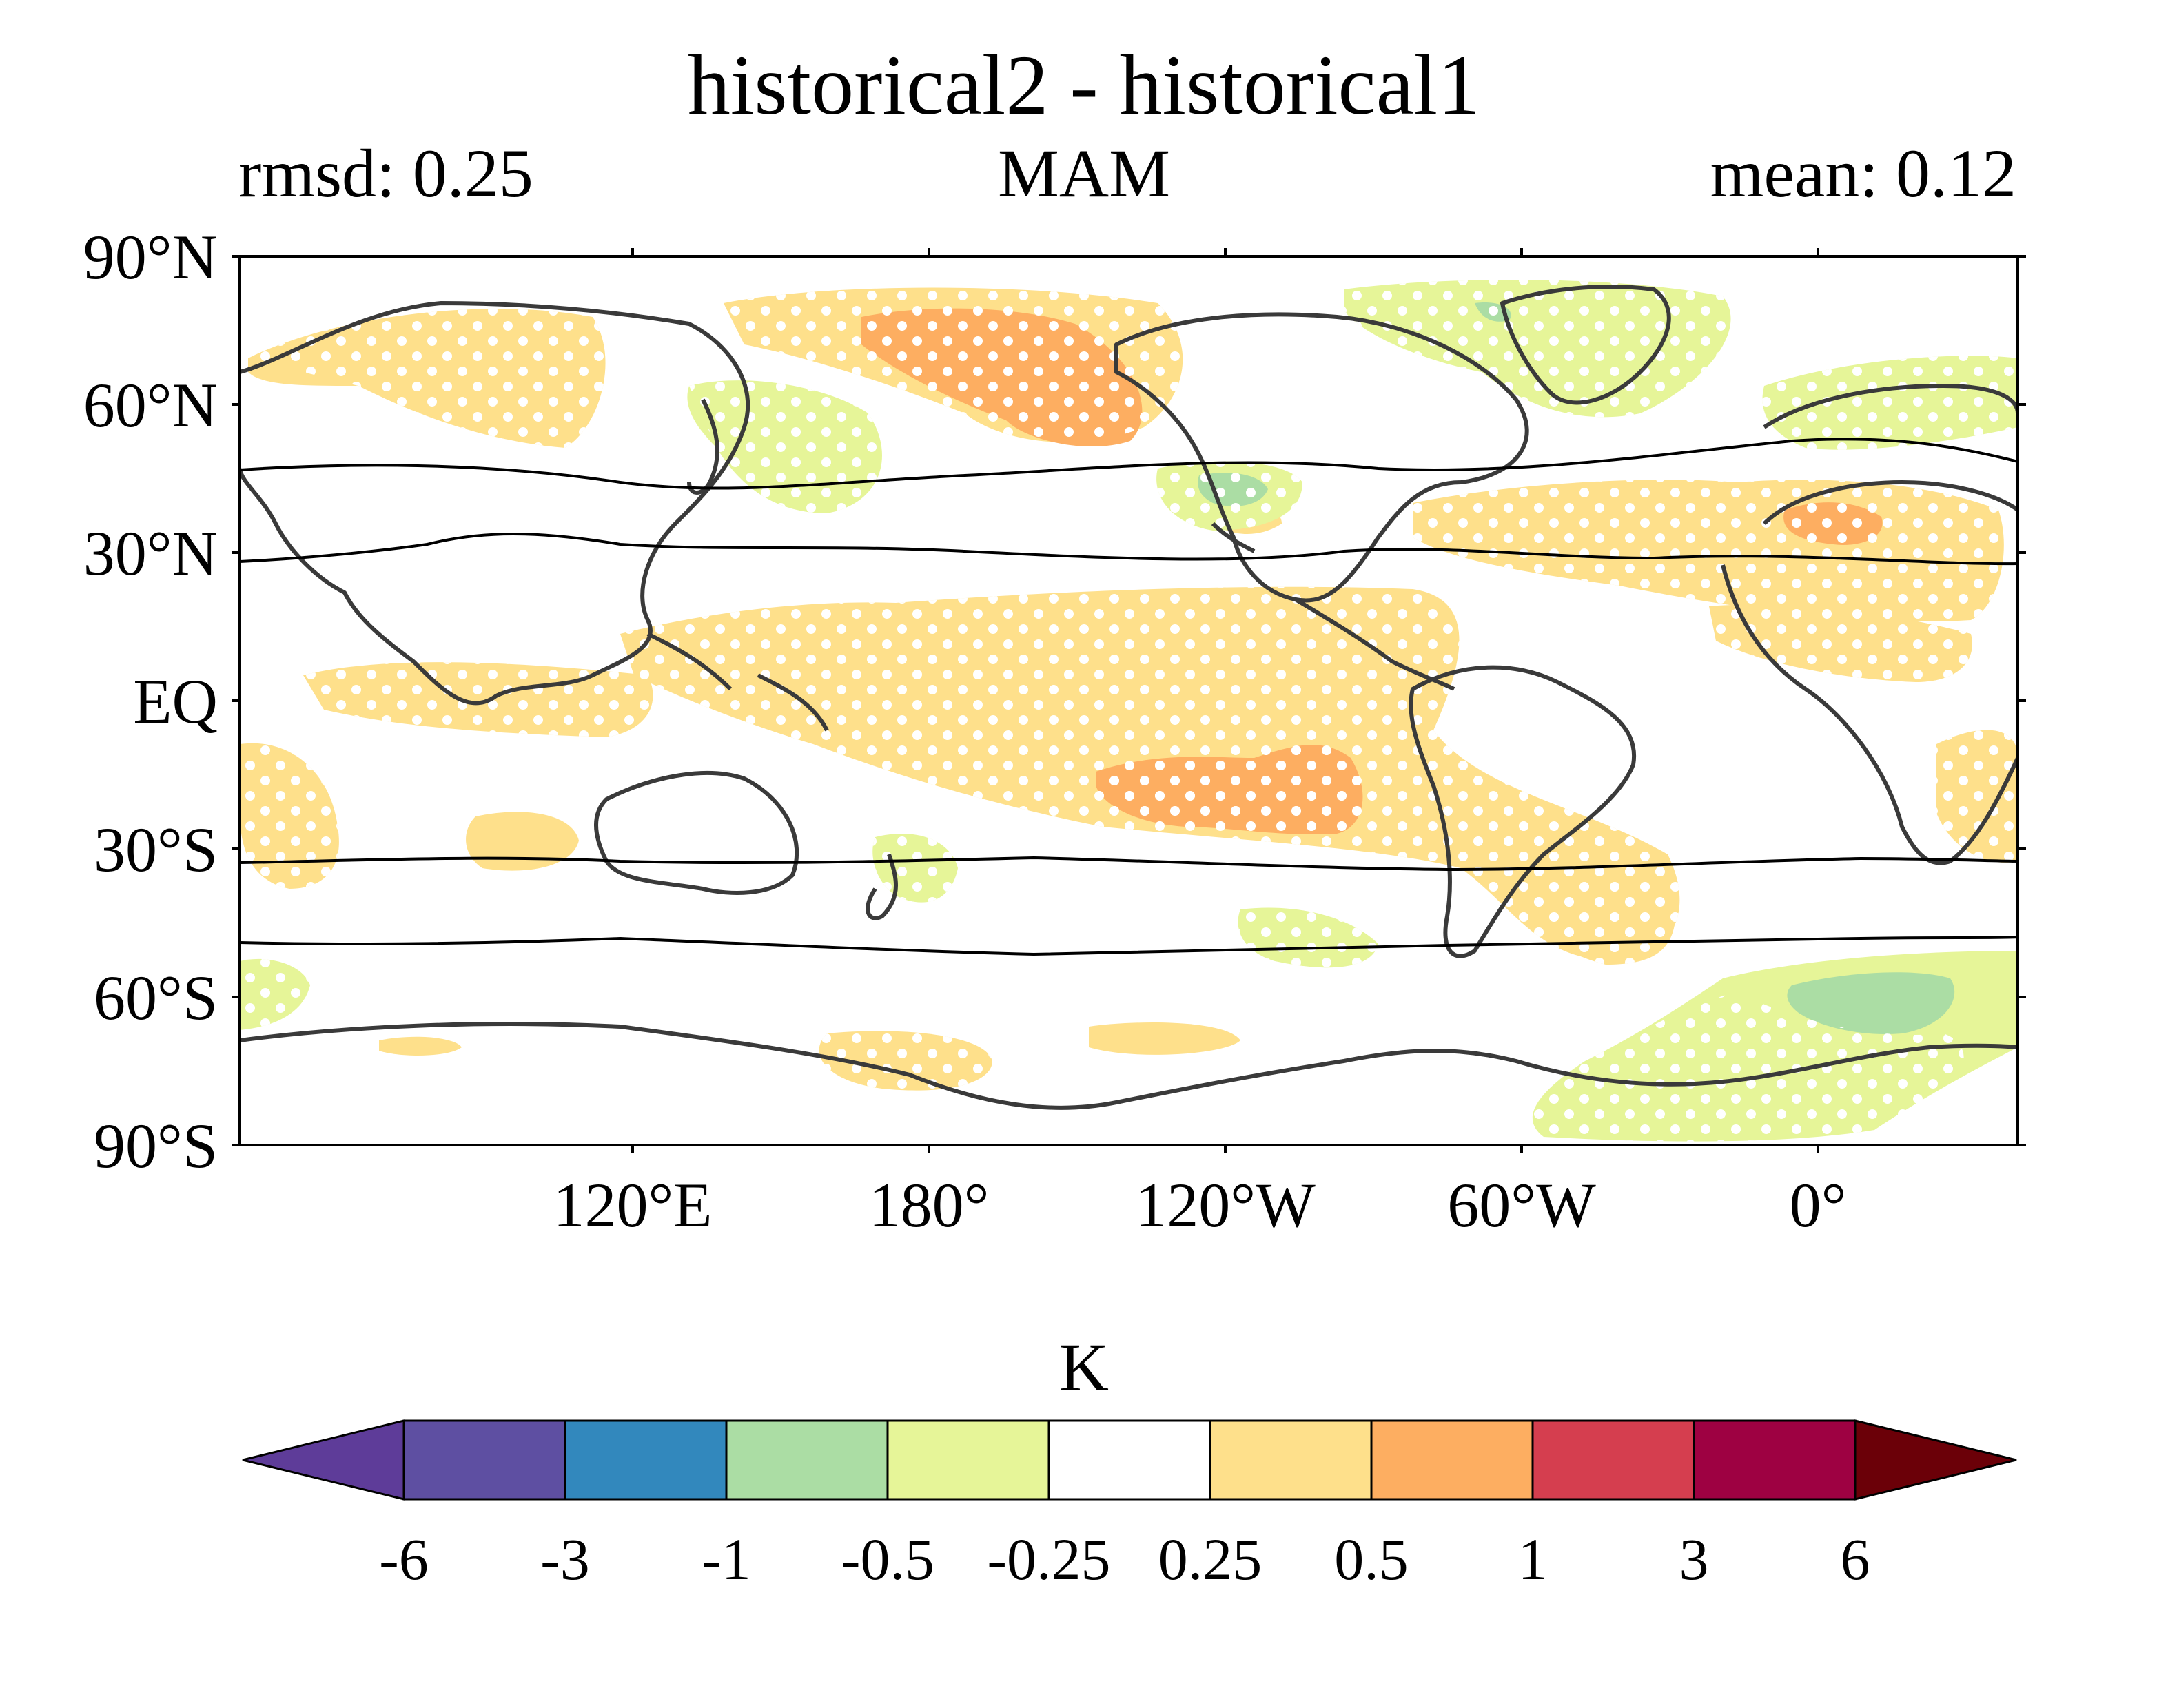  Describe the element at coordinates (1521, 1205) in the screenshot. I see `lon-label: 60°W` at that location.